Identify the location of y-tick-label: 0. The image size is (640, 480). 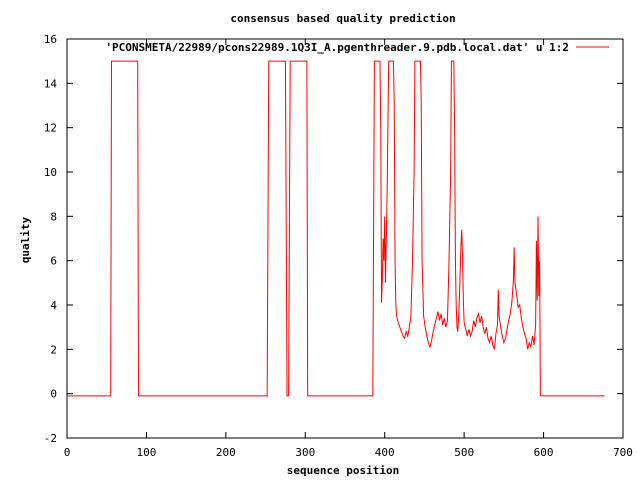
(53, 394).